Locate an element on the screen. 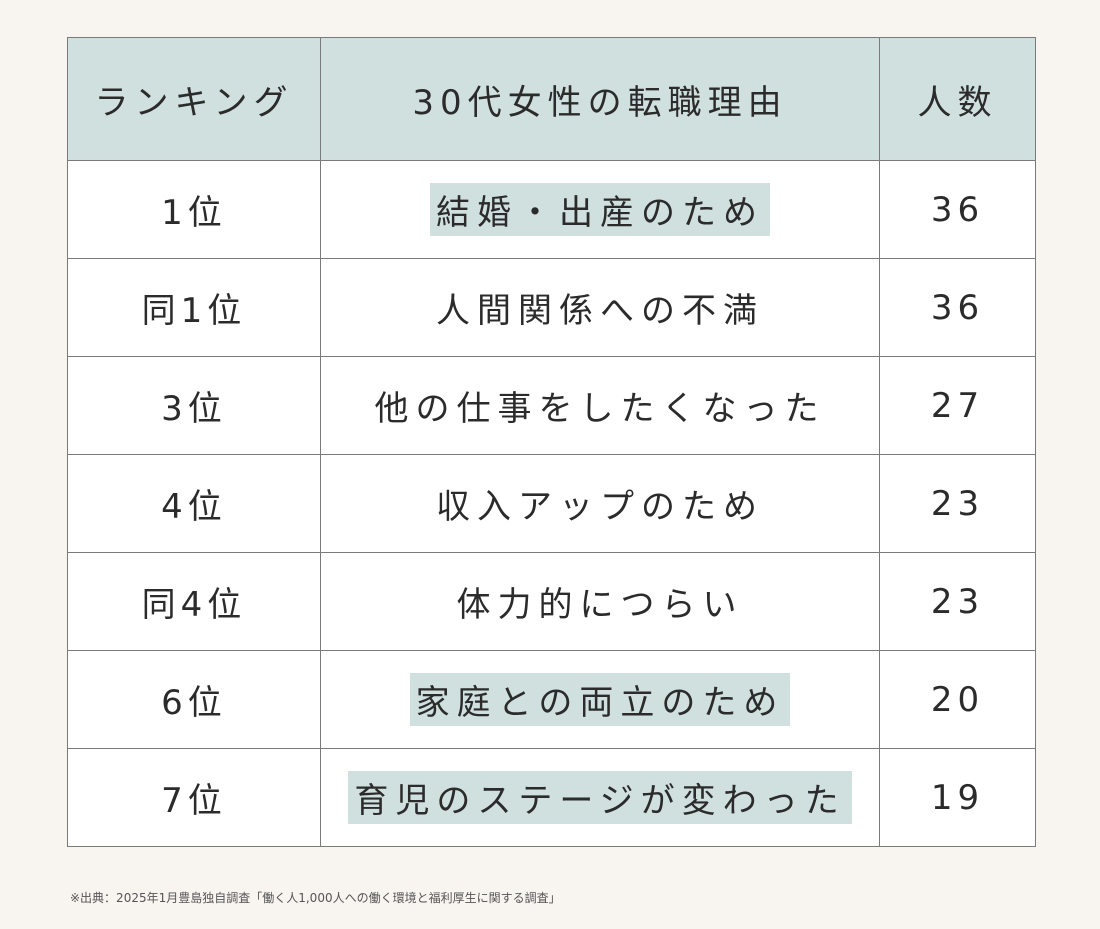  reason-text: 結婚・出産のため is located at coordinates (600, 209).